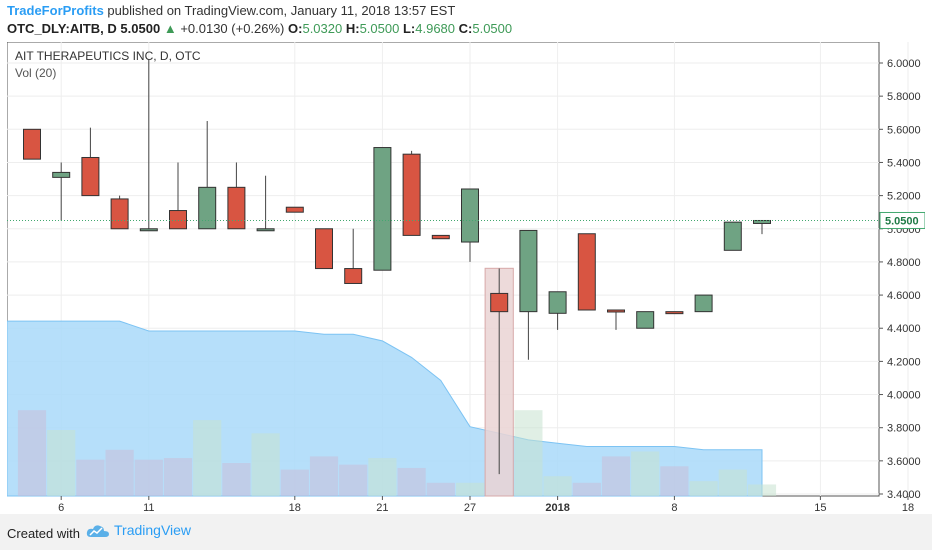 The image size is (932, 550). What do you see at coordinates (148, 508) in the screenshot?
I see `x-tick-label: 11` at bounding box center [148, 508].